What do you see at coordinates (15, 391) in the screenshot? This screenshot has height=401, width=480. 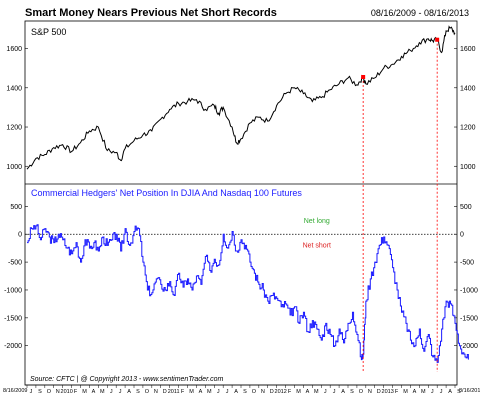 I see `x-edge-label: 8/16/2009` at bounding box center [15, 391].